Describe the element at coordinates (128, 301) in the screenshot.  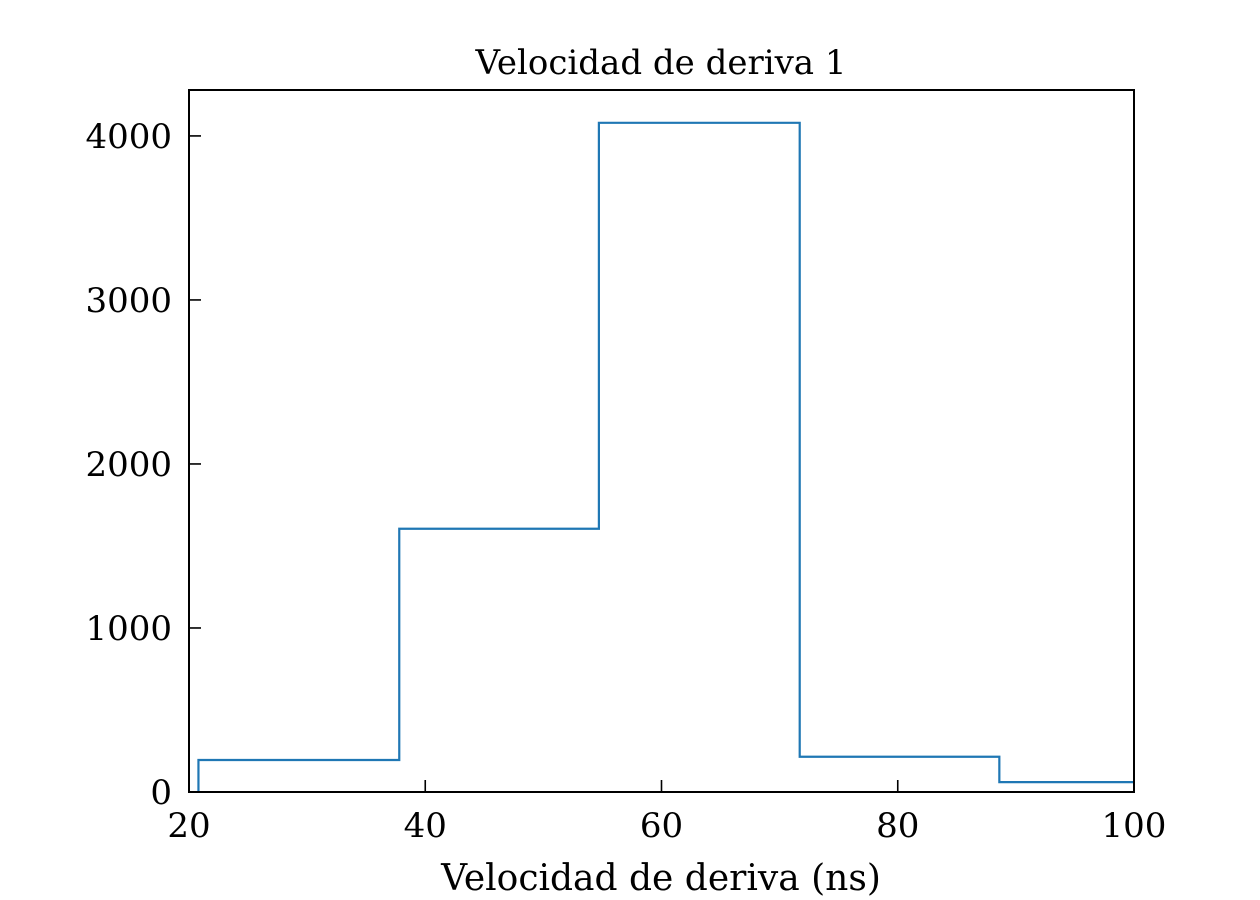
I see `y-tick-label: 3000` at that location.